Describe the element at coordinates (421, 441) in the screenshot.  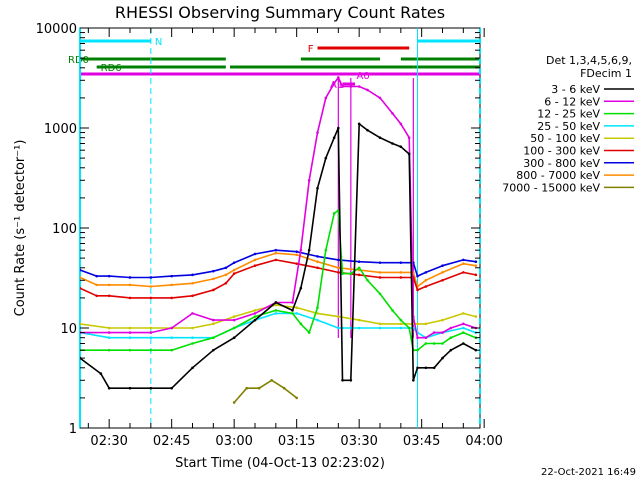
I see `x-tick-label: 03:45` at that location.